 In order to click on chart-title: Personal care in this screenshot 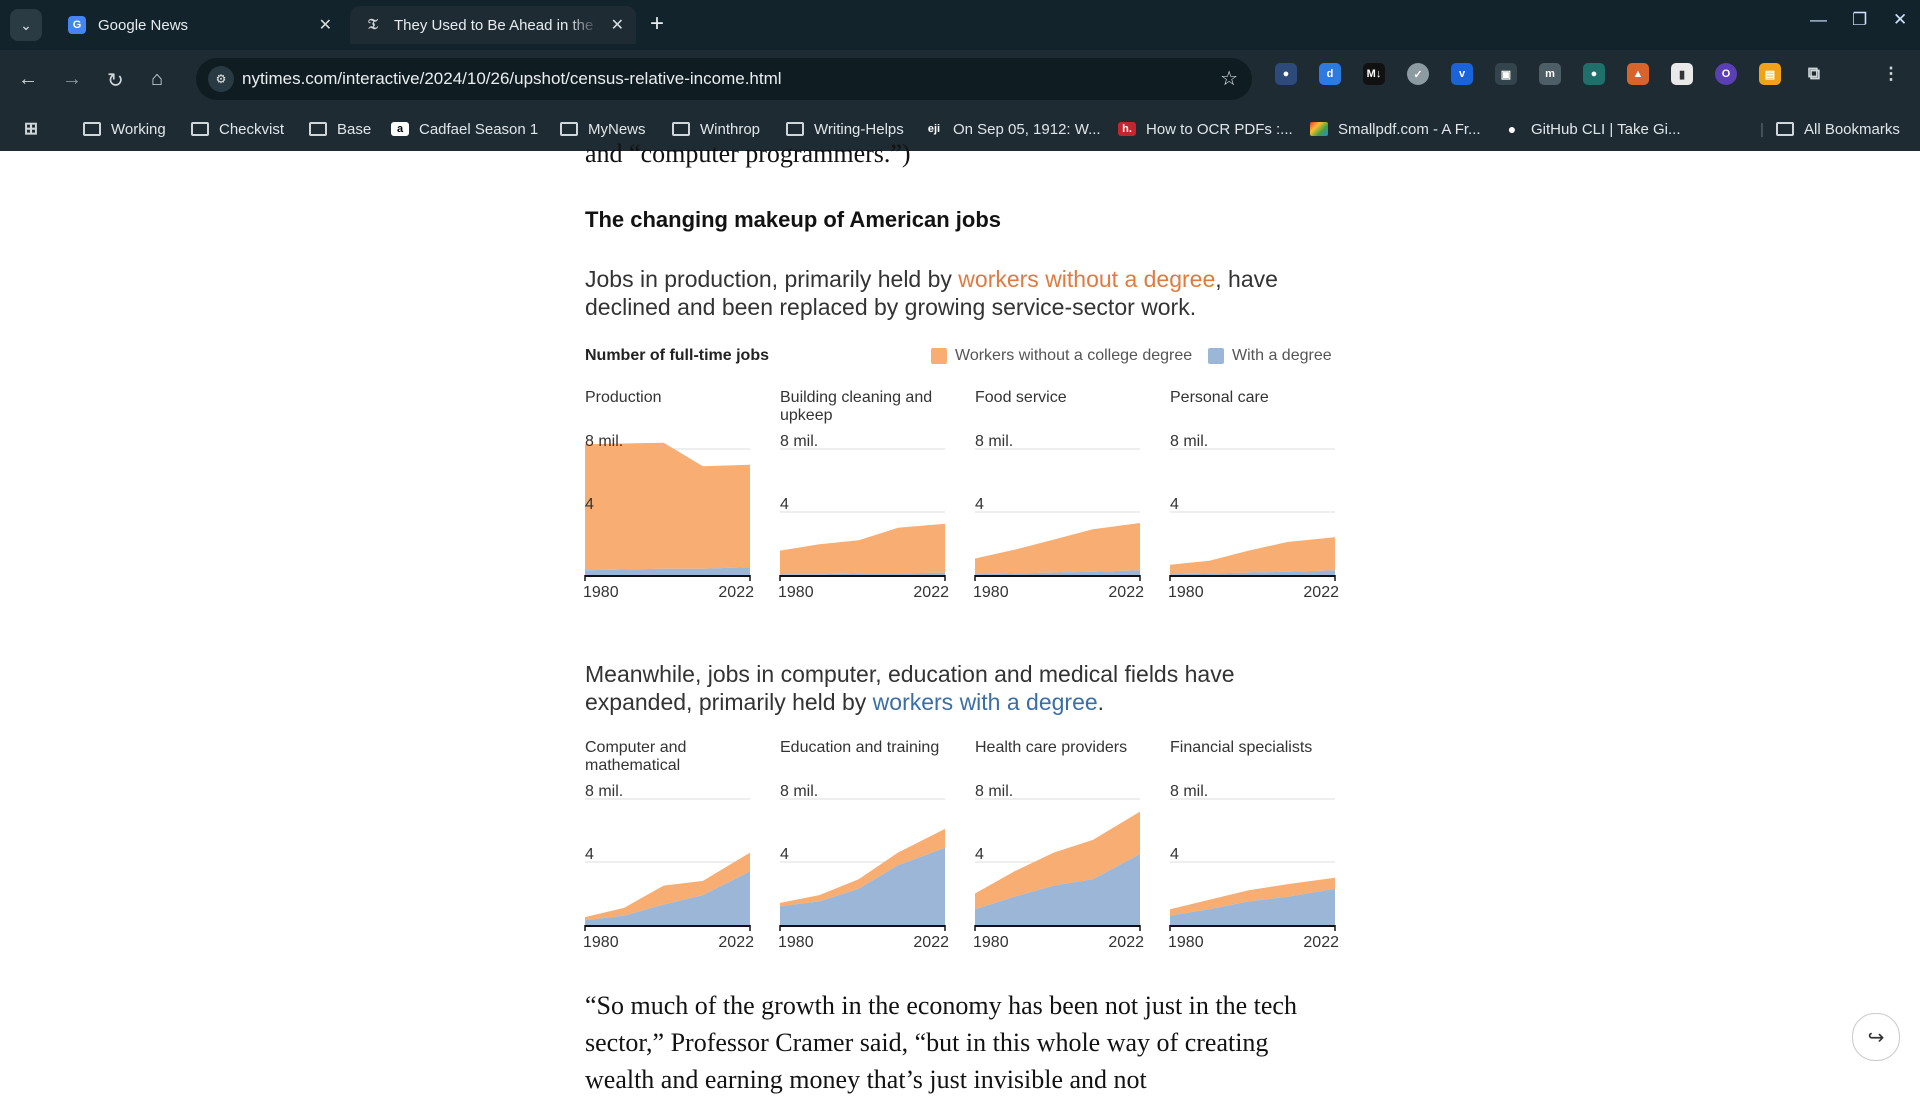, I will do `click(1219, 397)`.